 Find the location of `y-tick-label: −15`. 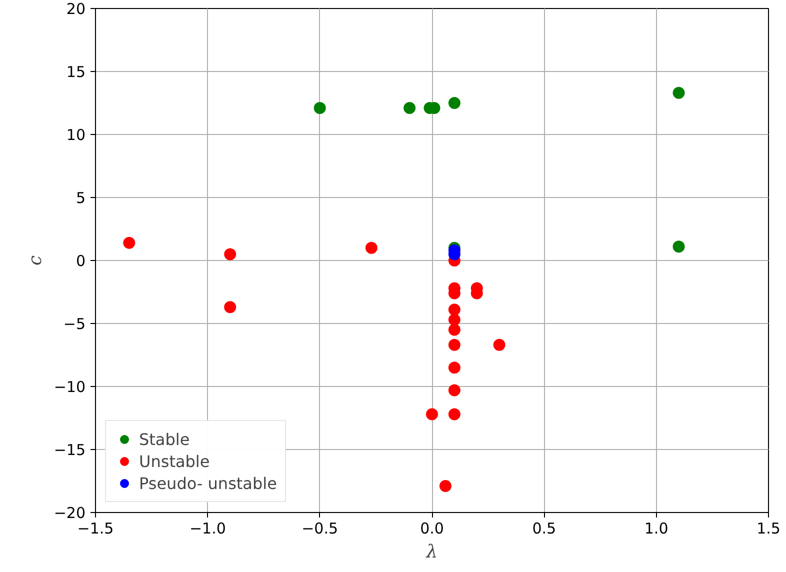

y-tick-label: −15 is located at coordinates (70, 450).